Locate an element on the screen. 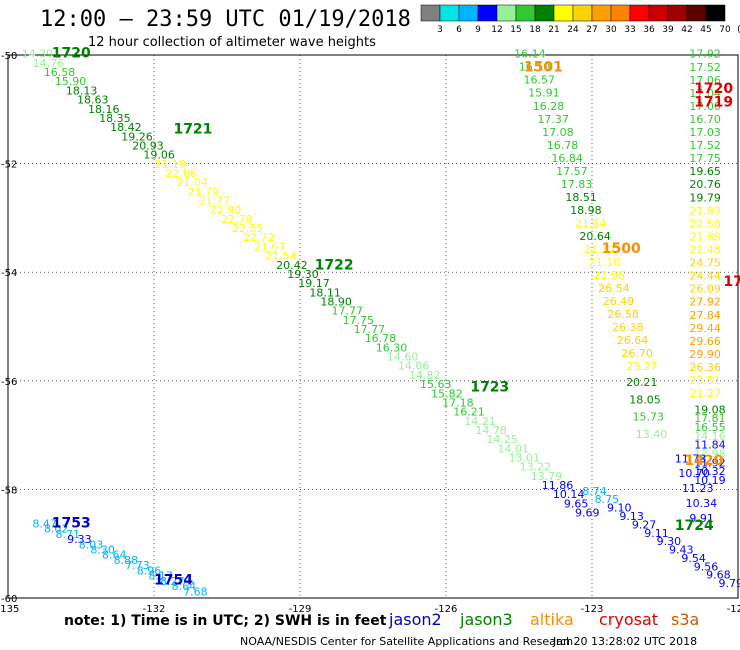 This screenshot has height=650, width=740. wave-height-value: 17.52 is located at coordinates (705, 145).